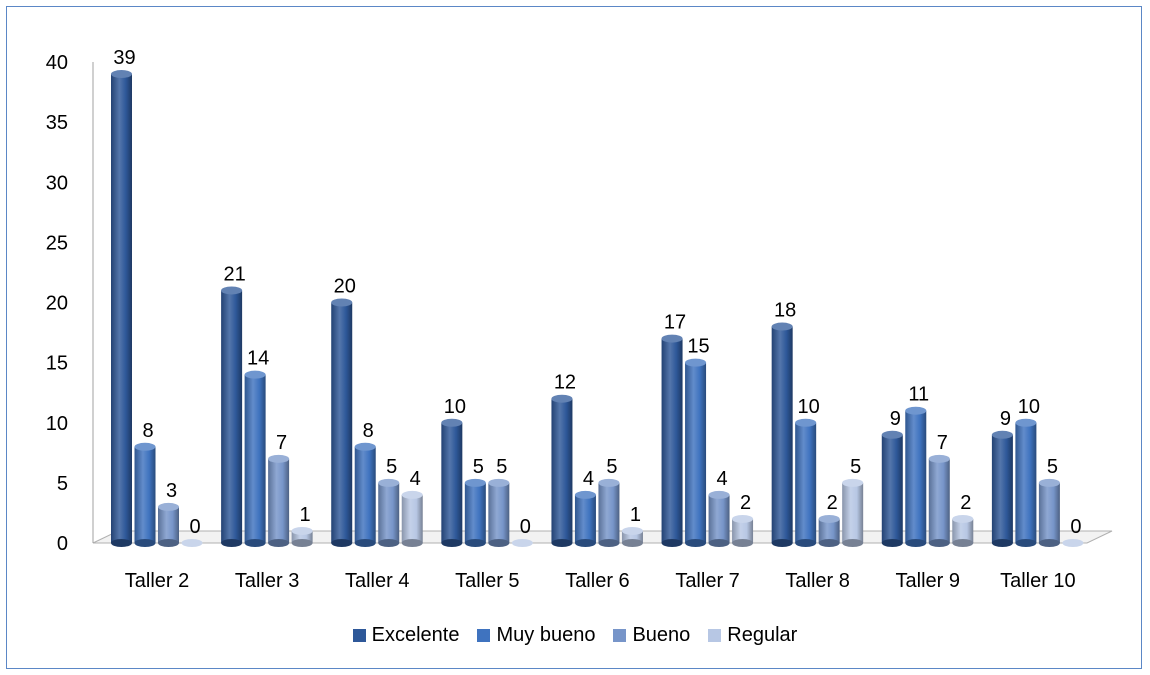 The image size is (1150, 675). What do you see at coordinates (707, 581) in the screenshot?
I see `x-tick-label: Taller 7` at bounding box center [707, 581].